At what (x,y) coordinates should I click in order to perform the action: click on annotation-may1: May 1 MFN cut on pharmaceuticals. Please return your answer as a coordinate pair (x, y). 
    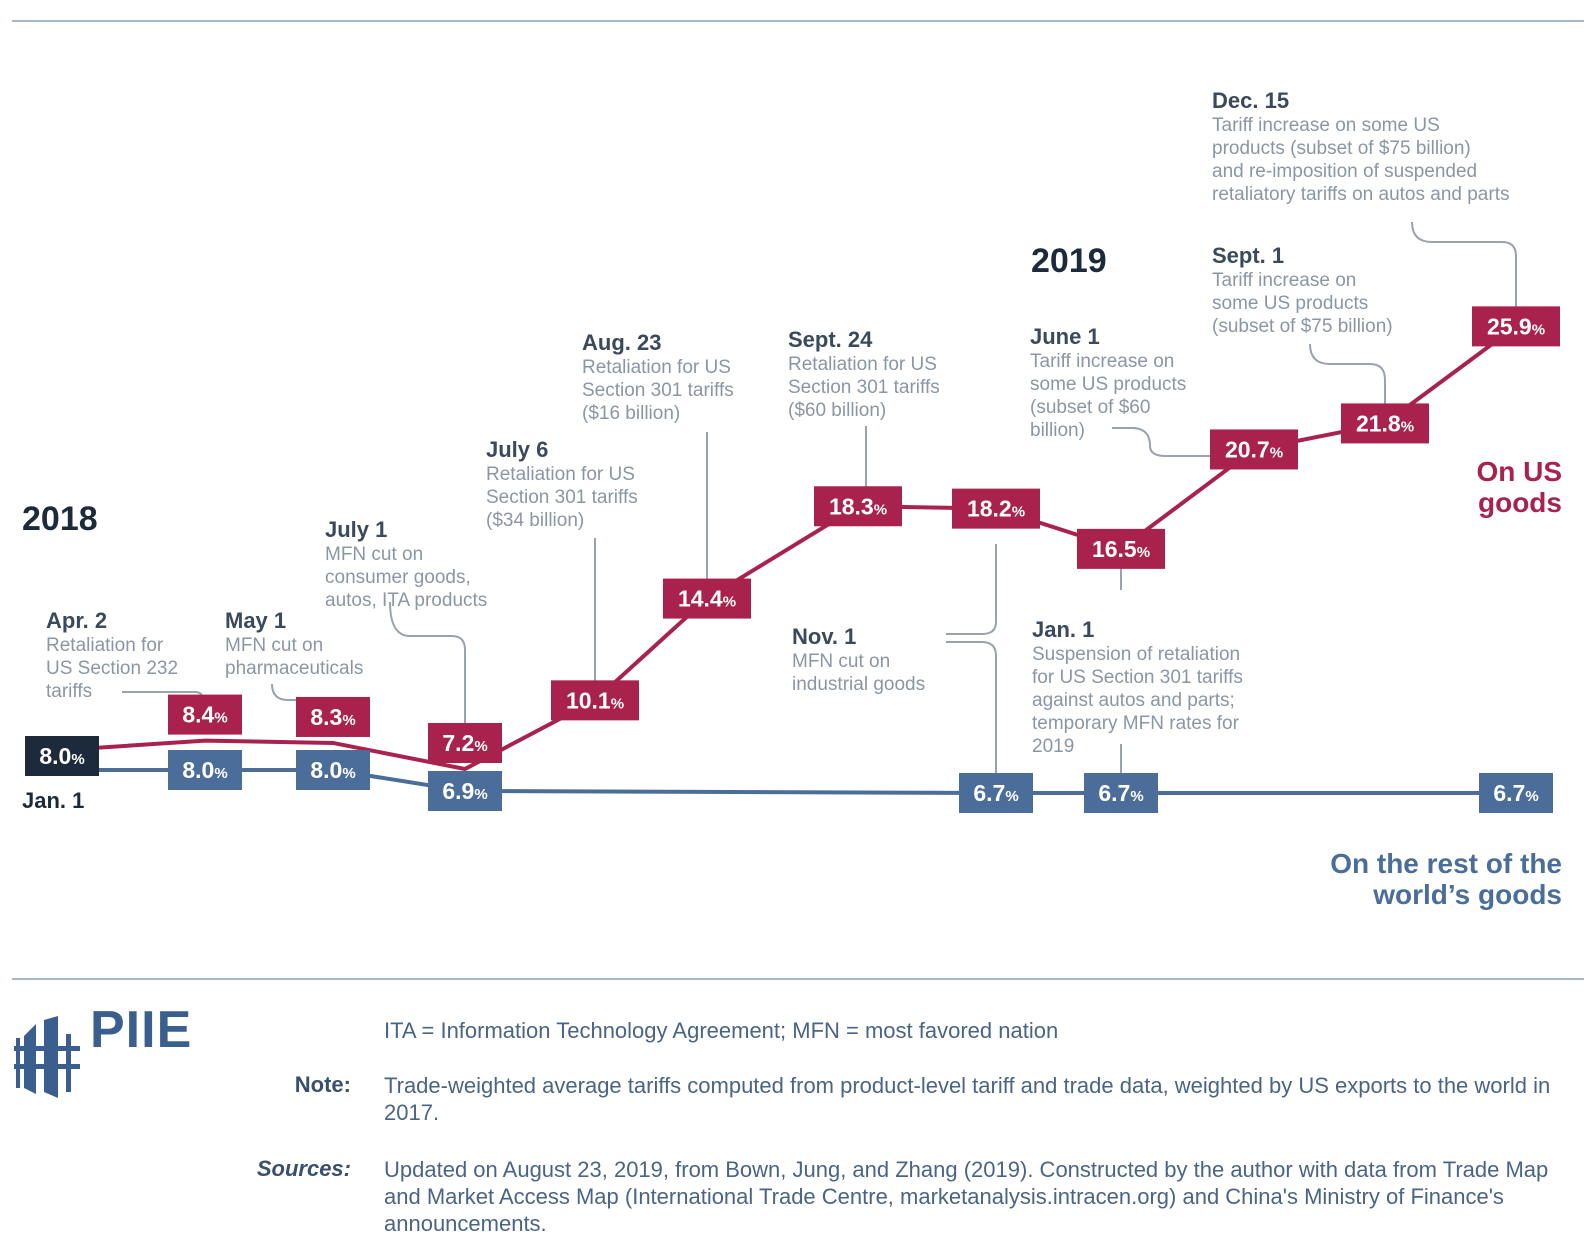
    Looking at the image, I should click on (294, 644).